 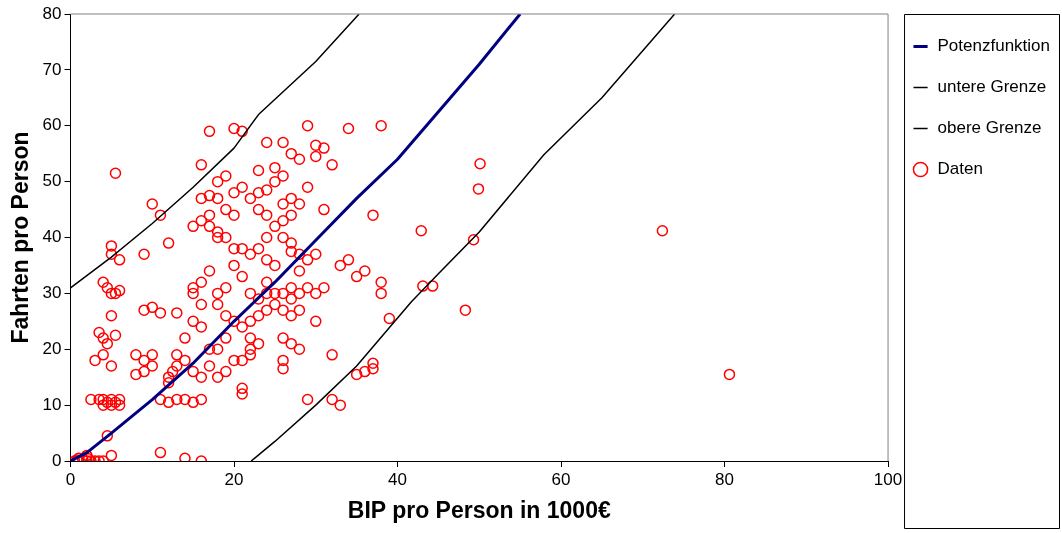 I want to click on x-tick-label: 20, so click(x=234, y=479).